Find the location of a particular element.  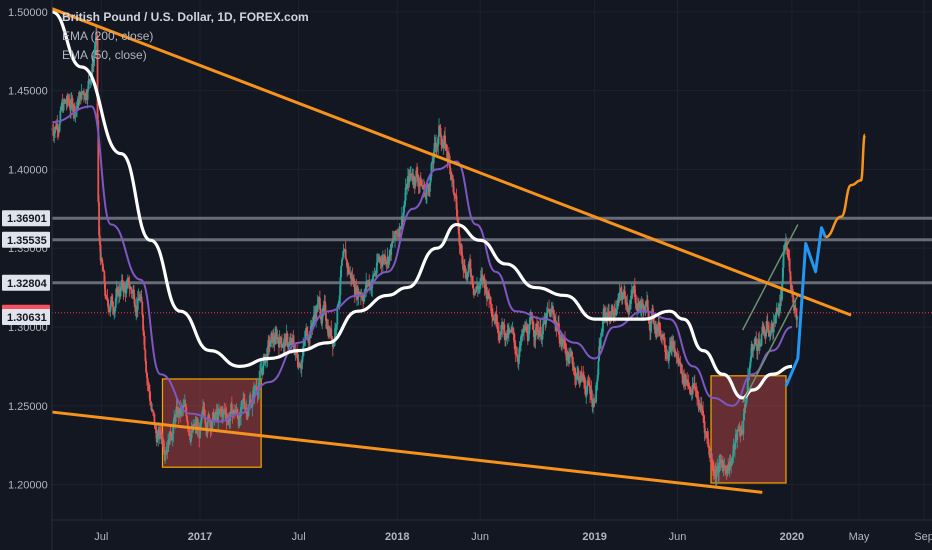

ema50-legend: EMA (50, close) is located at coordinates (104, 55).